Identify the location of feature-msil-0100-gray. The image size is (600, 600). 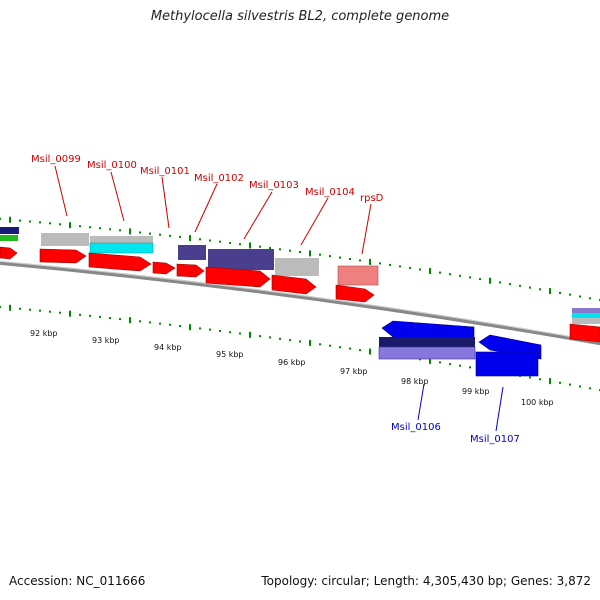
(121, 240).